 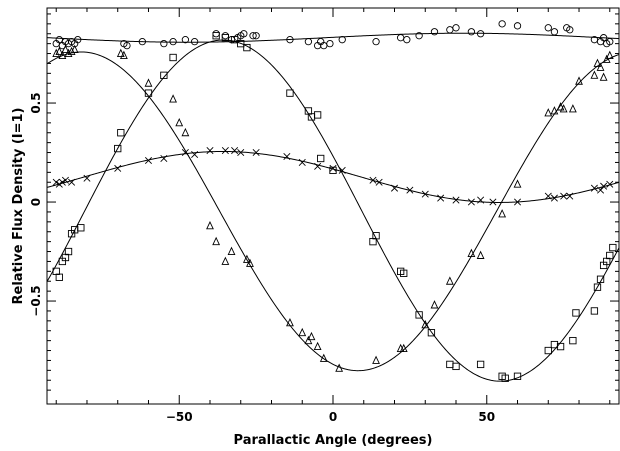 I want to click on x-tick-label: 50, so click(x=486, y=417).